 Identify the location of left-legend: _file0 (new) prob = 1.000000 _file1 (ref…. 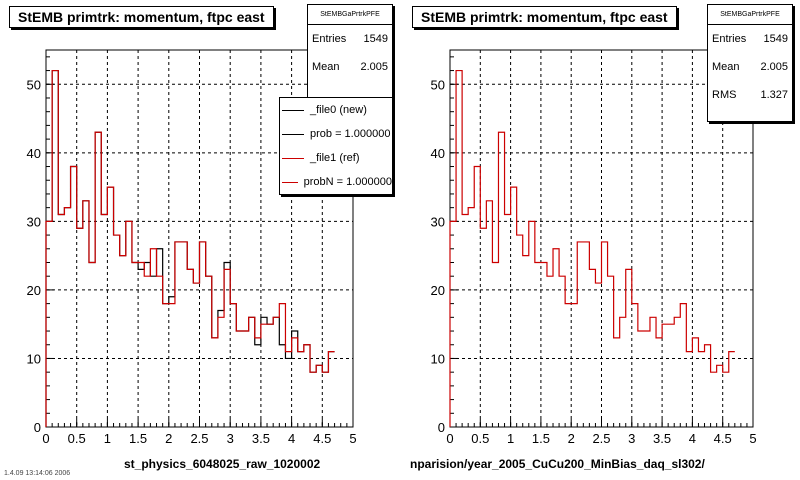
(336, 146).